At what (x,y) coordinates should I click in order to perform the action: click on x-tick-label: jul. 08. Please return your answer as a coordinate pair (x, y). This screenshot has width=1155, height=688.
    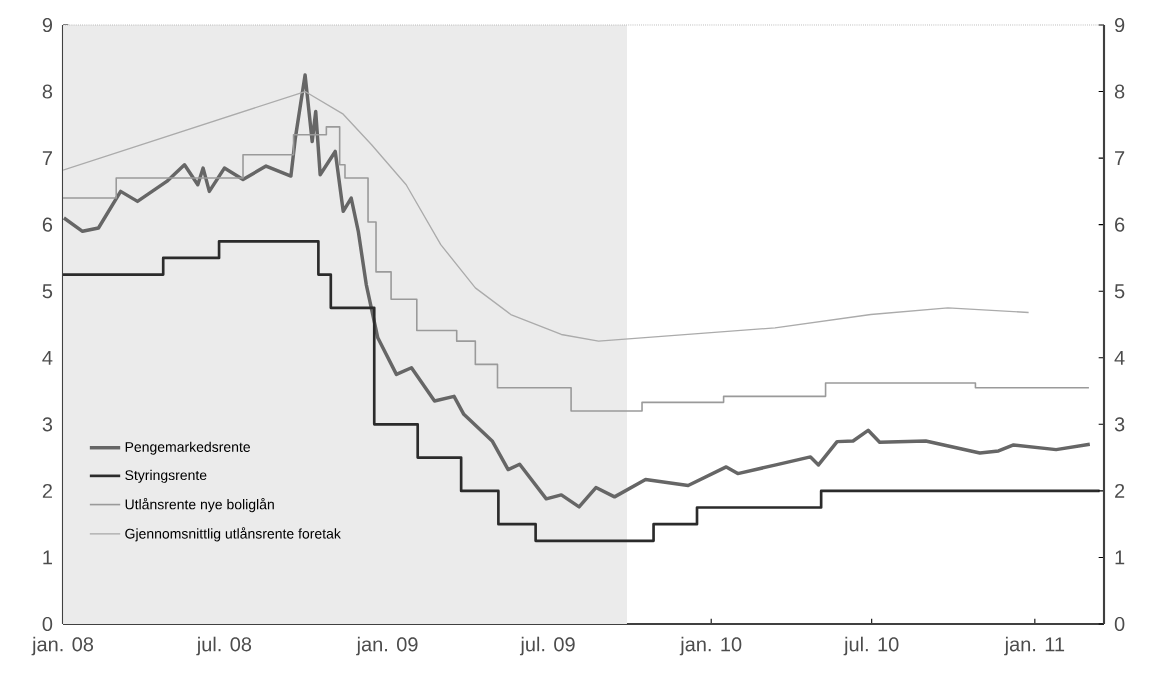
    Looking at the image, I should click on (224, 646).